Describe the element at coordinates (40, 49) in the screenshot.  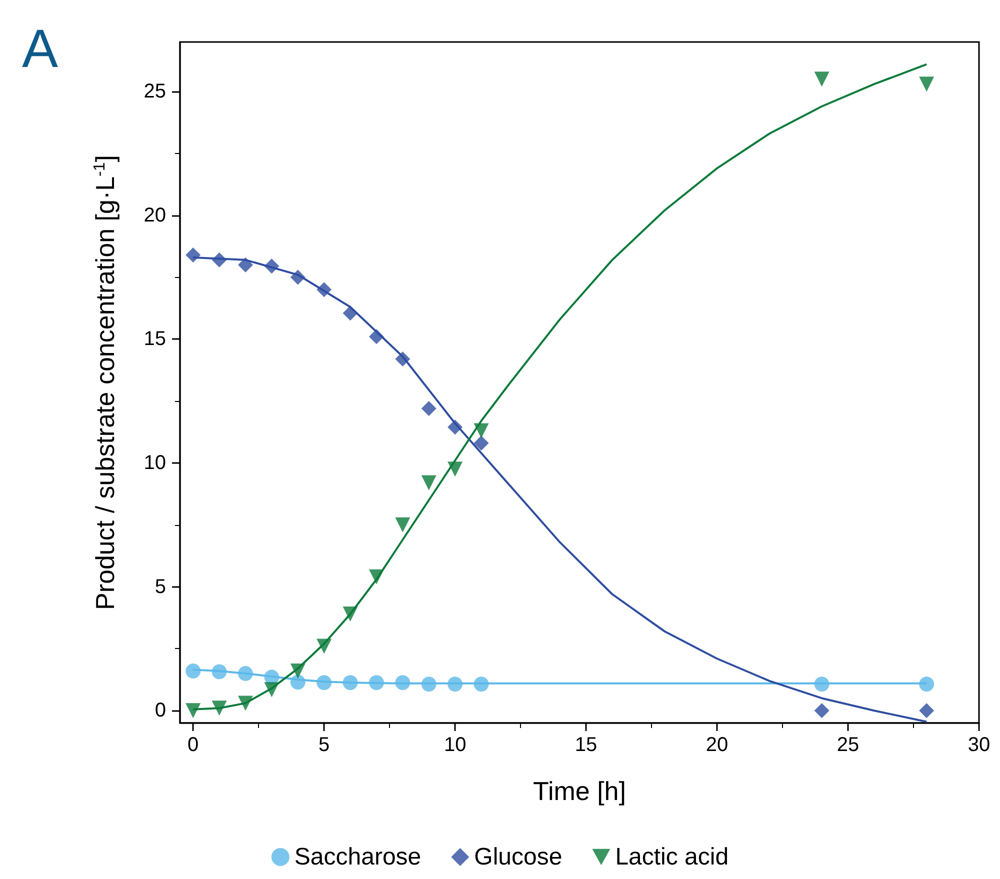
I see `text: A` at that location.